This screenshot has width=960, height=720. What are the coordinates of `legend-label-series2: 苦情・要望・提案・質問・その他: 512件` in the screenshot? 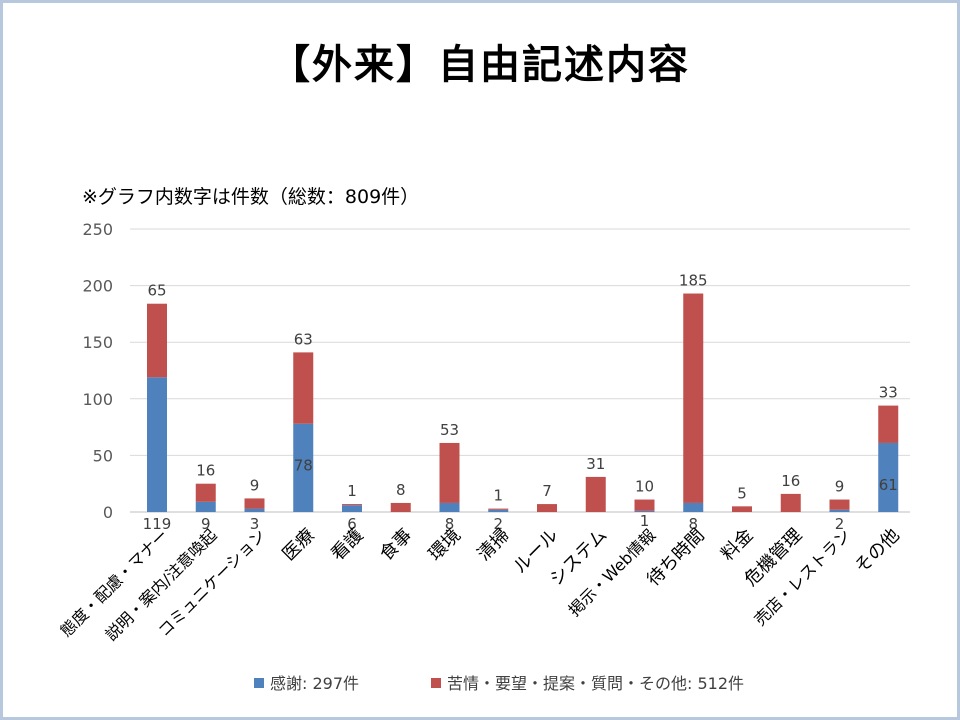 It's located at (595, 683).